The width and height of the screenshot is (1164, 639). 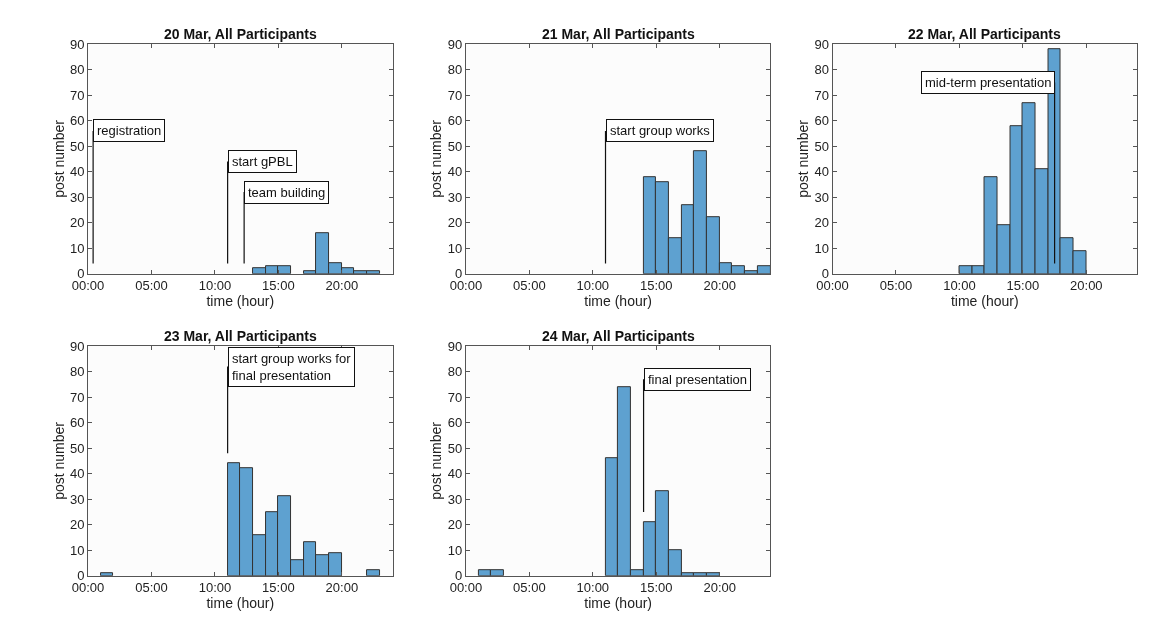 I want to click on chart-title: 22 Mar, All Participants, so click(x=984, y=34).